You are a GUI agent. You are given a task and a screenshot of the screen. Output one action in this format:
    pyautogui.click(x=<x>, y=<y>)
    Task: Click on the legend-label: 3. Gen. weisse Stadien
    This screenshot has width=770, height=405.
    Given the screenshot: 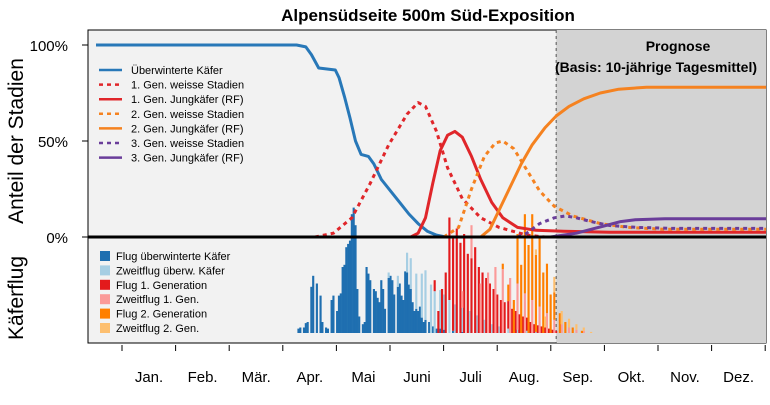 What is the action you would take?
    pyautogui.click(x=187, y=144)
    